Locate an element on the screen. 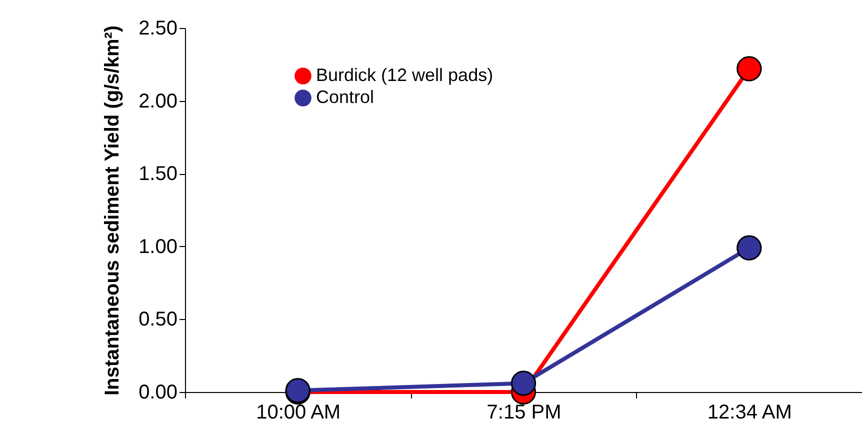  legend-label: Burdick (12 well pads) is located at coordinates (405, 75).